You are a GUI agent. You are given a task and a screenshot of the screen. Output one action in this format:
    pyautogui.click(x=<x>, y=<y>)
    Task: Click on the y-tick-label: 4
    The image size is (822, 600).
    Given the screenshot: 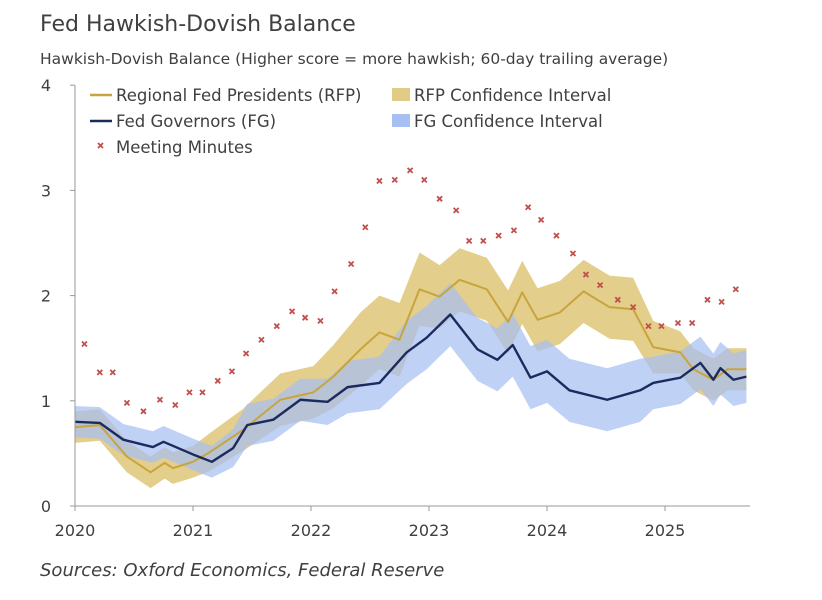 What is the action you would take?
    pyautogui.click(x=46, y=85)
    